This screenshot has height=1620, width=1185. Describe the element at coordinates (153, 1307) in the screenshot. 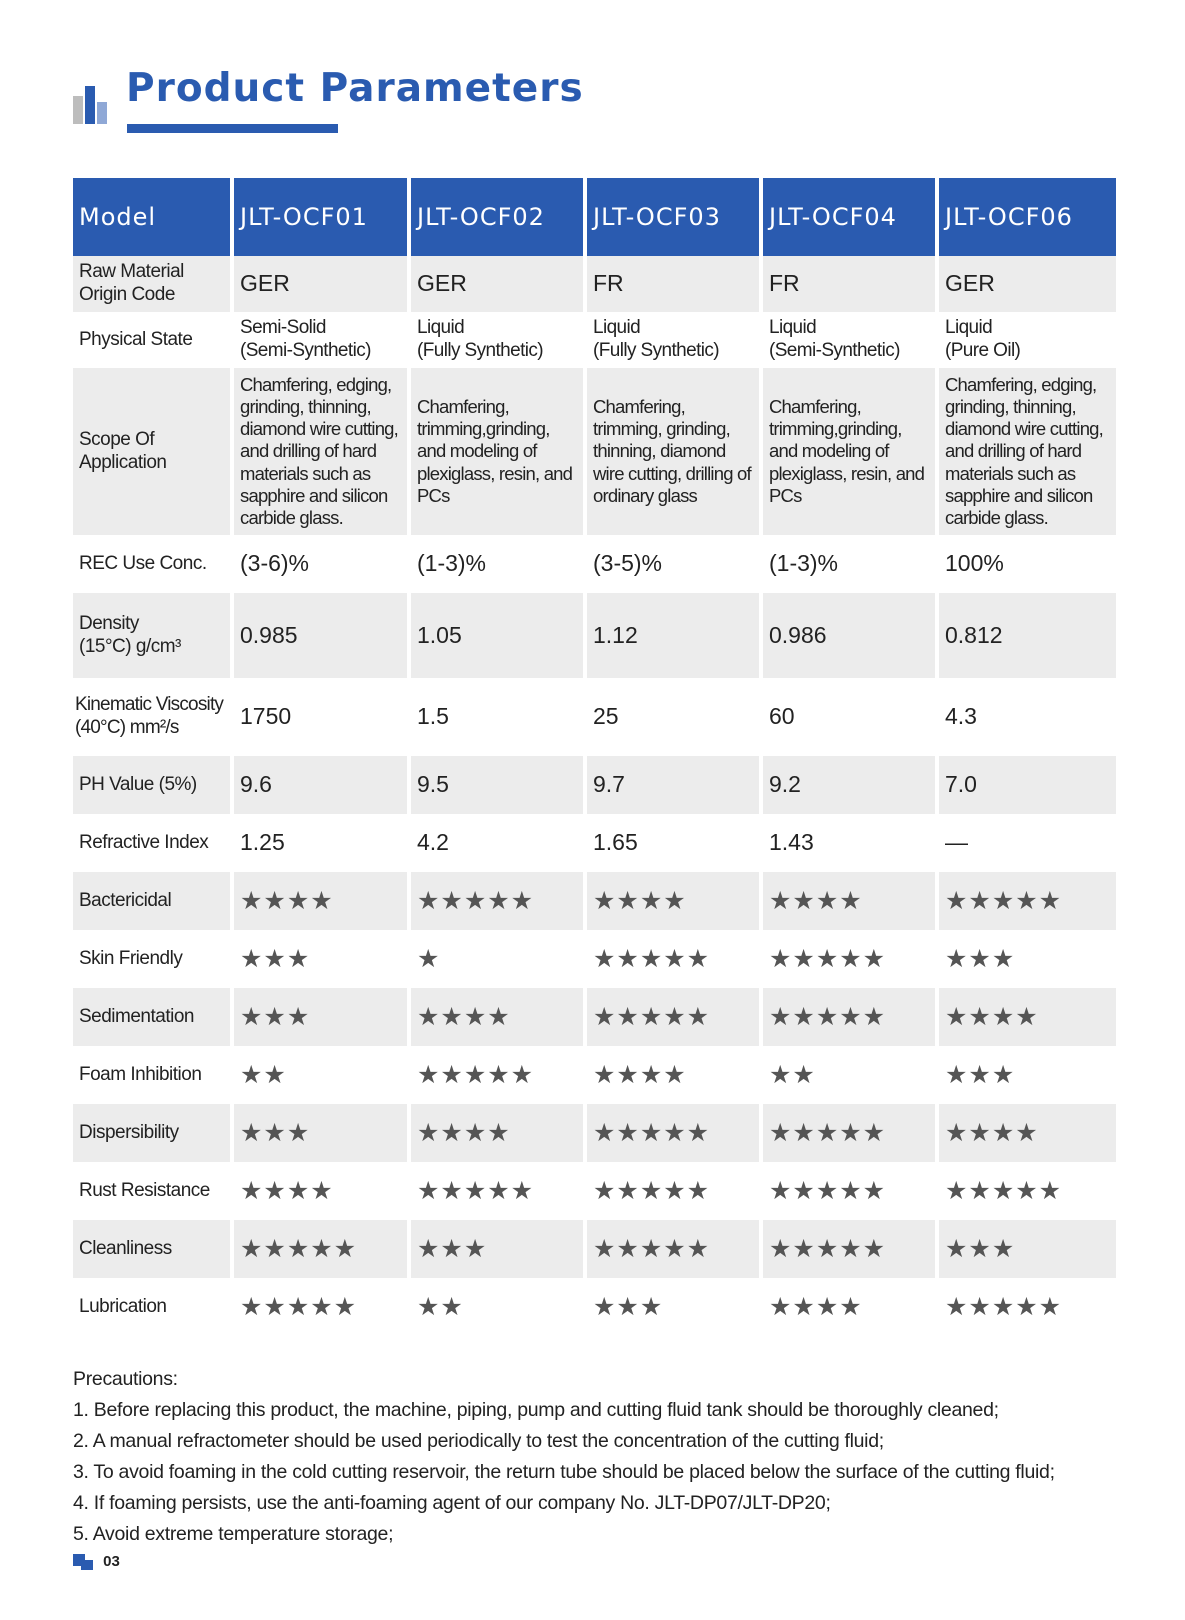

I see `row-label: Lubrication` at that location.